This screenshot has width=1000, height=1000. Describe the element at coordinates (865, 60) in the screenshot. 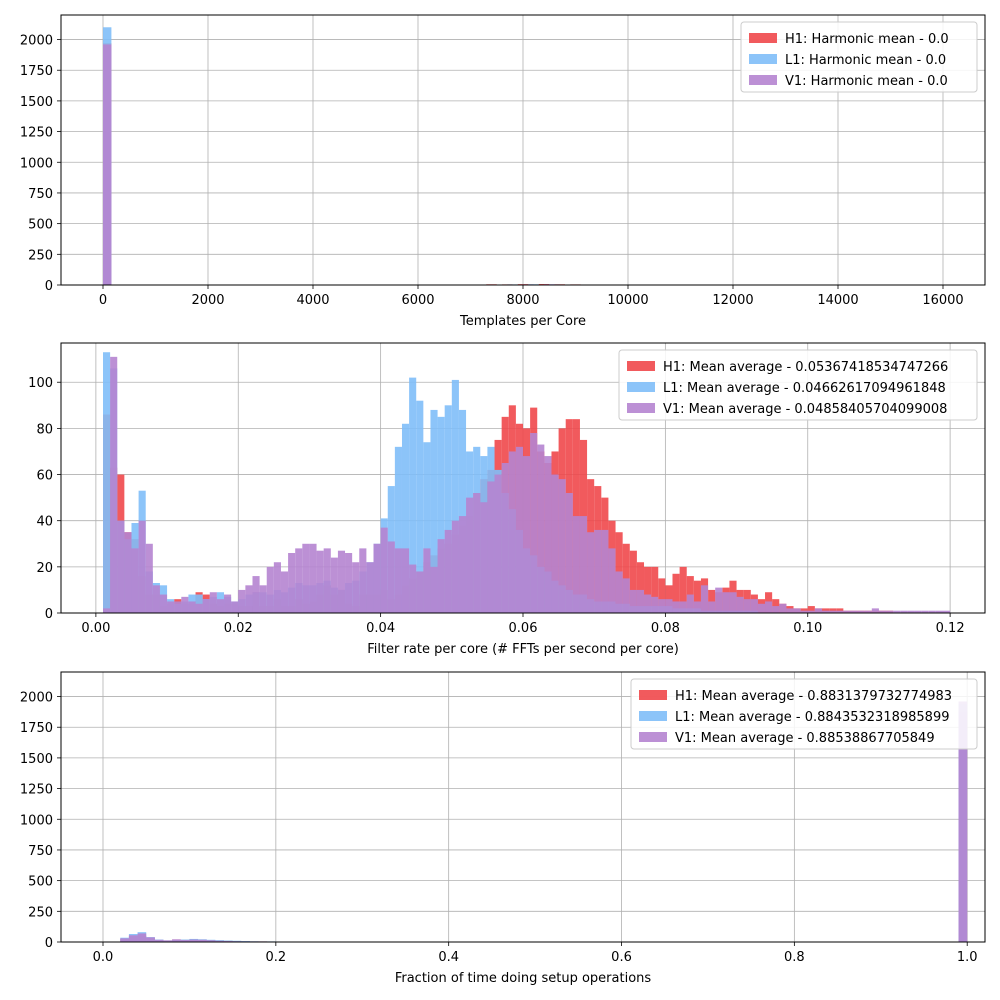

I see `legend-entry: L1: Harmonic mean - 0.0` at that location.